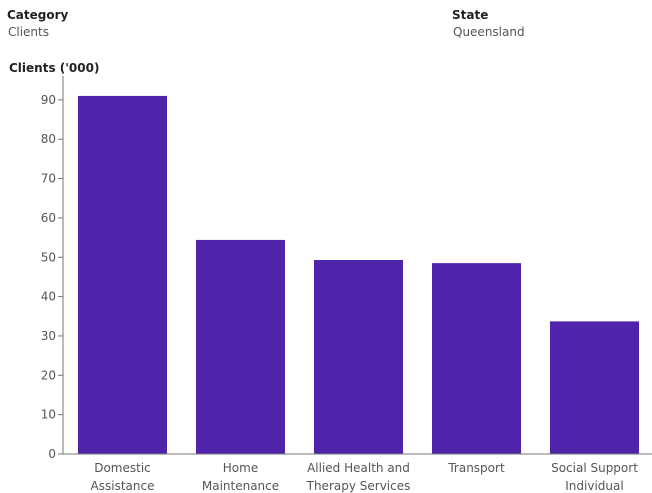 Image resolution: width=652 pixels, height=493 pixels. What do you see at coordinates (123, 486) in the screenshot?
I see `x-category-label: Assistance` at bounding box center [123, 486].